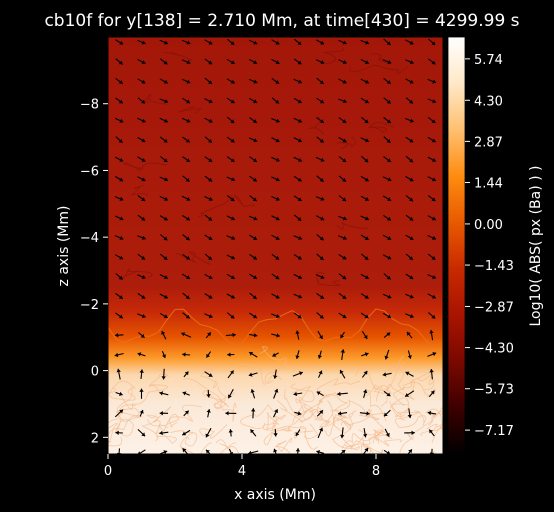 Image resolution: width=554 pixels, height=512 pixels. Describe the element at coordinates (95, 438) in the screenshot. I see `y-tick-label: 2` at that location.